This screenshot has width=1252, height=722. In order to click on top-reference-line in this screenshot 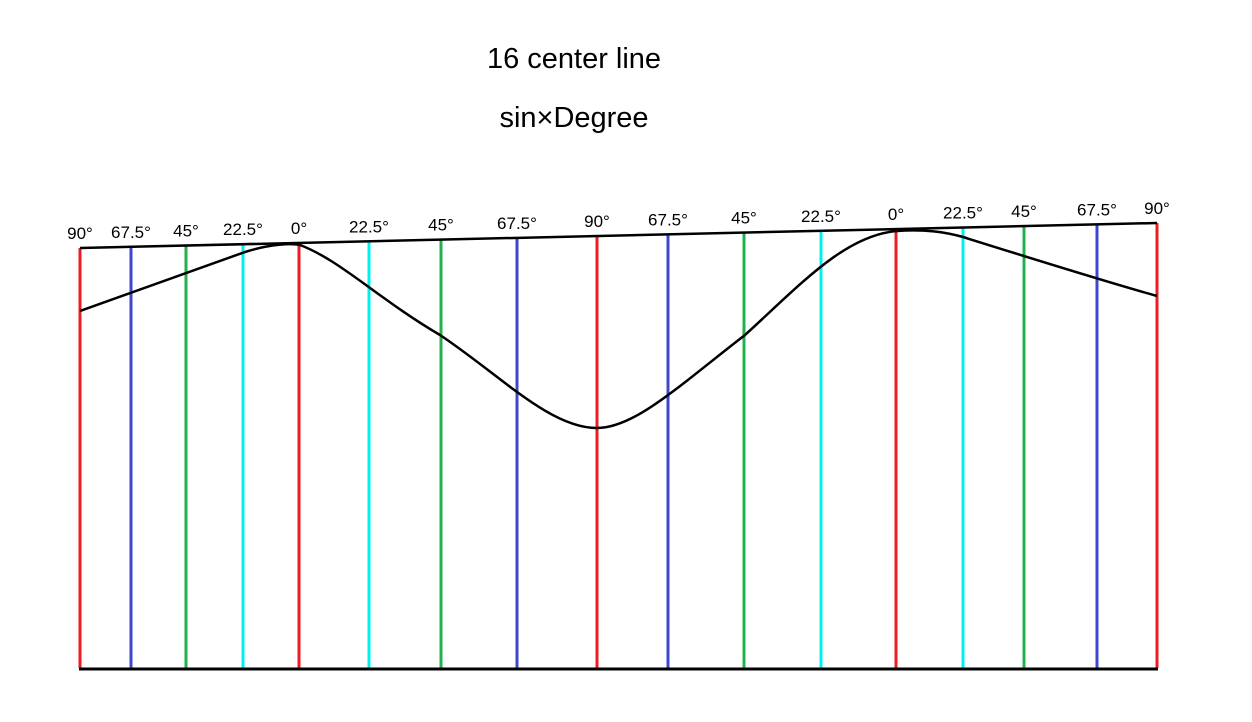, I will do `click(618, 235)`.